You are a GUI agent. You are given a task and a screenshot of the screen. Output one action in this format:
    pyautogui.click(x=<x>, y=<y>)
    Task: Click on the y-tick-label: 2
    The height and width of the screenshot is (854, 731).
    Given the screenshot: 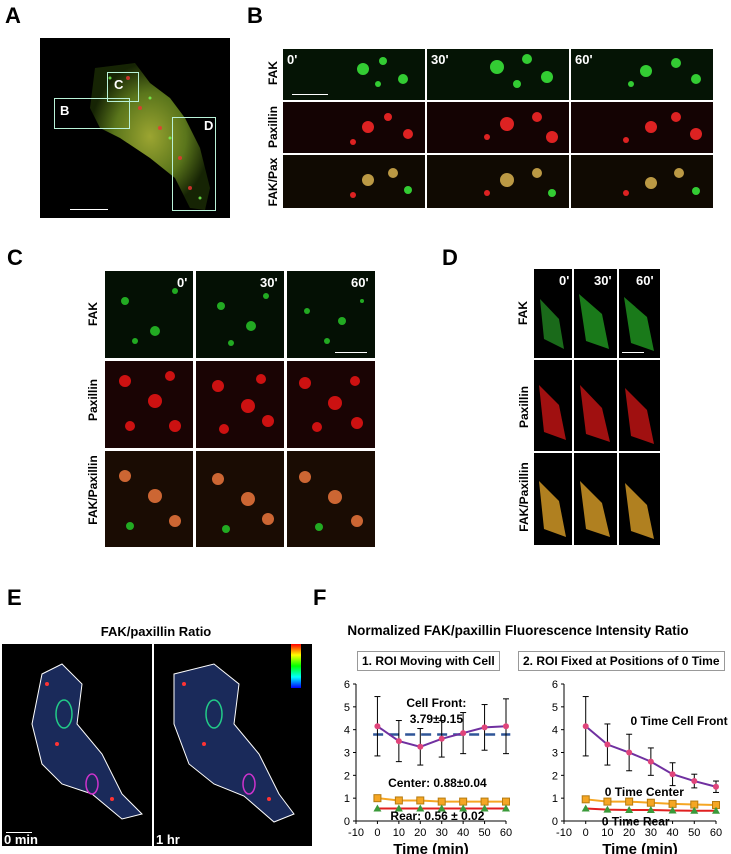 What is the action you would take?
    pyautogui.click(x=347, y=776)
    